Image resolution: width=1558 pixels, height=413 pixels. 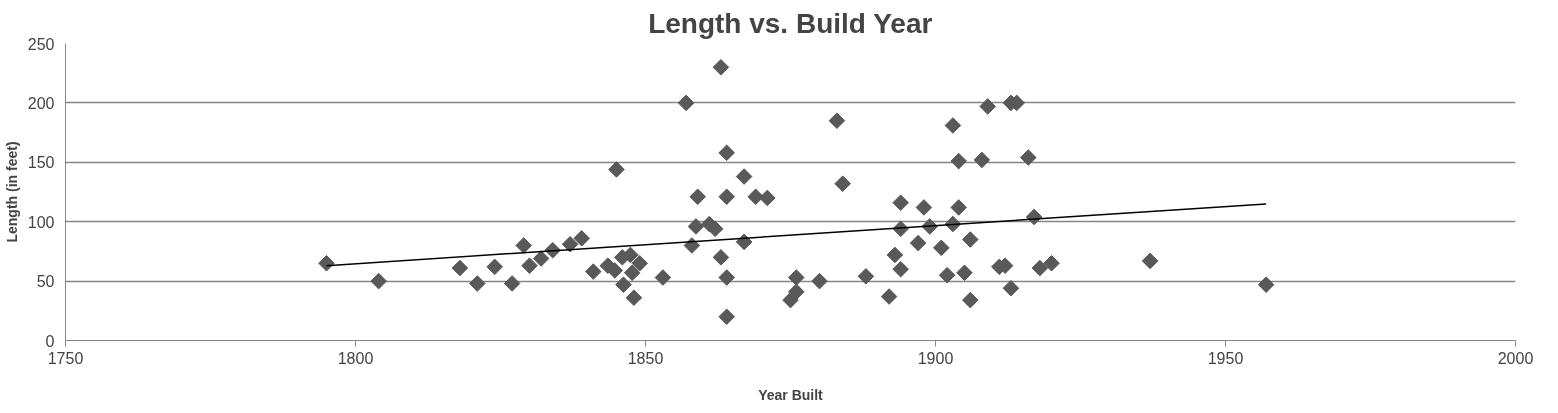 I want to click on y-tick-label: 100, so click(x=41, y=222).